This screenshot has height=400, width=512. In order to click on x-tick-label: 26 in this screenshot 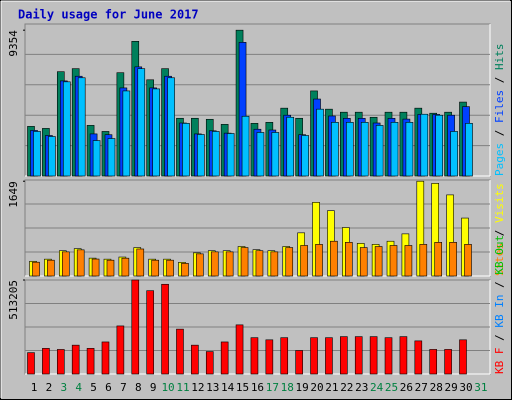, I will do `click(406, 387)`.